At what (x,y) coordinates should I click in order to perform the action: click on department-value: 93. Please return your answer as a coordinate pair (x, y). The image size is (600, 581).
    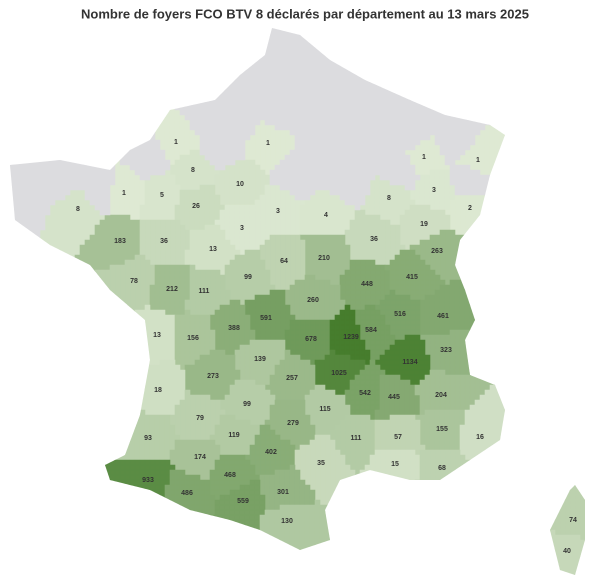
    Looking at the image, I should click on (148, 438).